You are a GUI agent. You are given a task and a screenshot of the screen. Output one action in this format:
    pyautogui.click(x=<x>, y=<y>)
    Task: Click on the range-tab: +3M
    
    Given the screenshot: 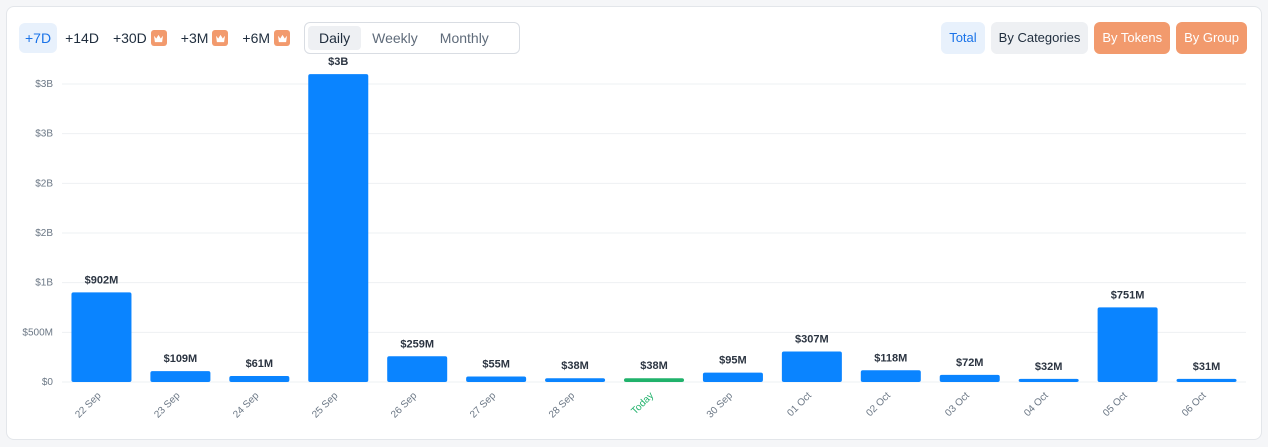 What is the action you would take?
    pyautogui.click(x=205, y=38)
    